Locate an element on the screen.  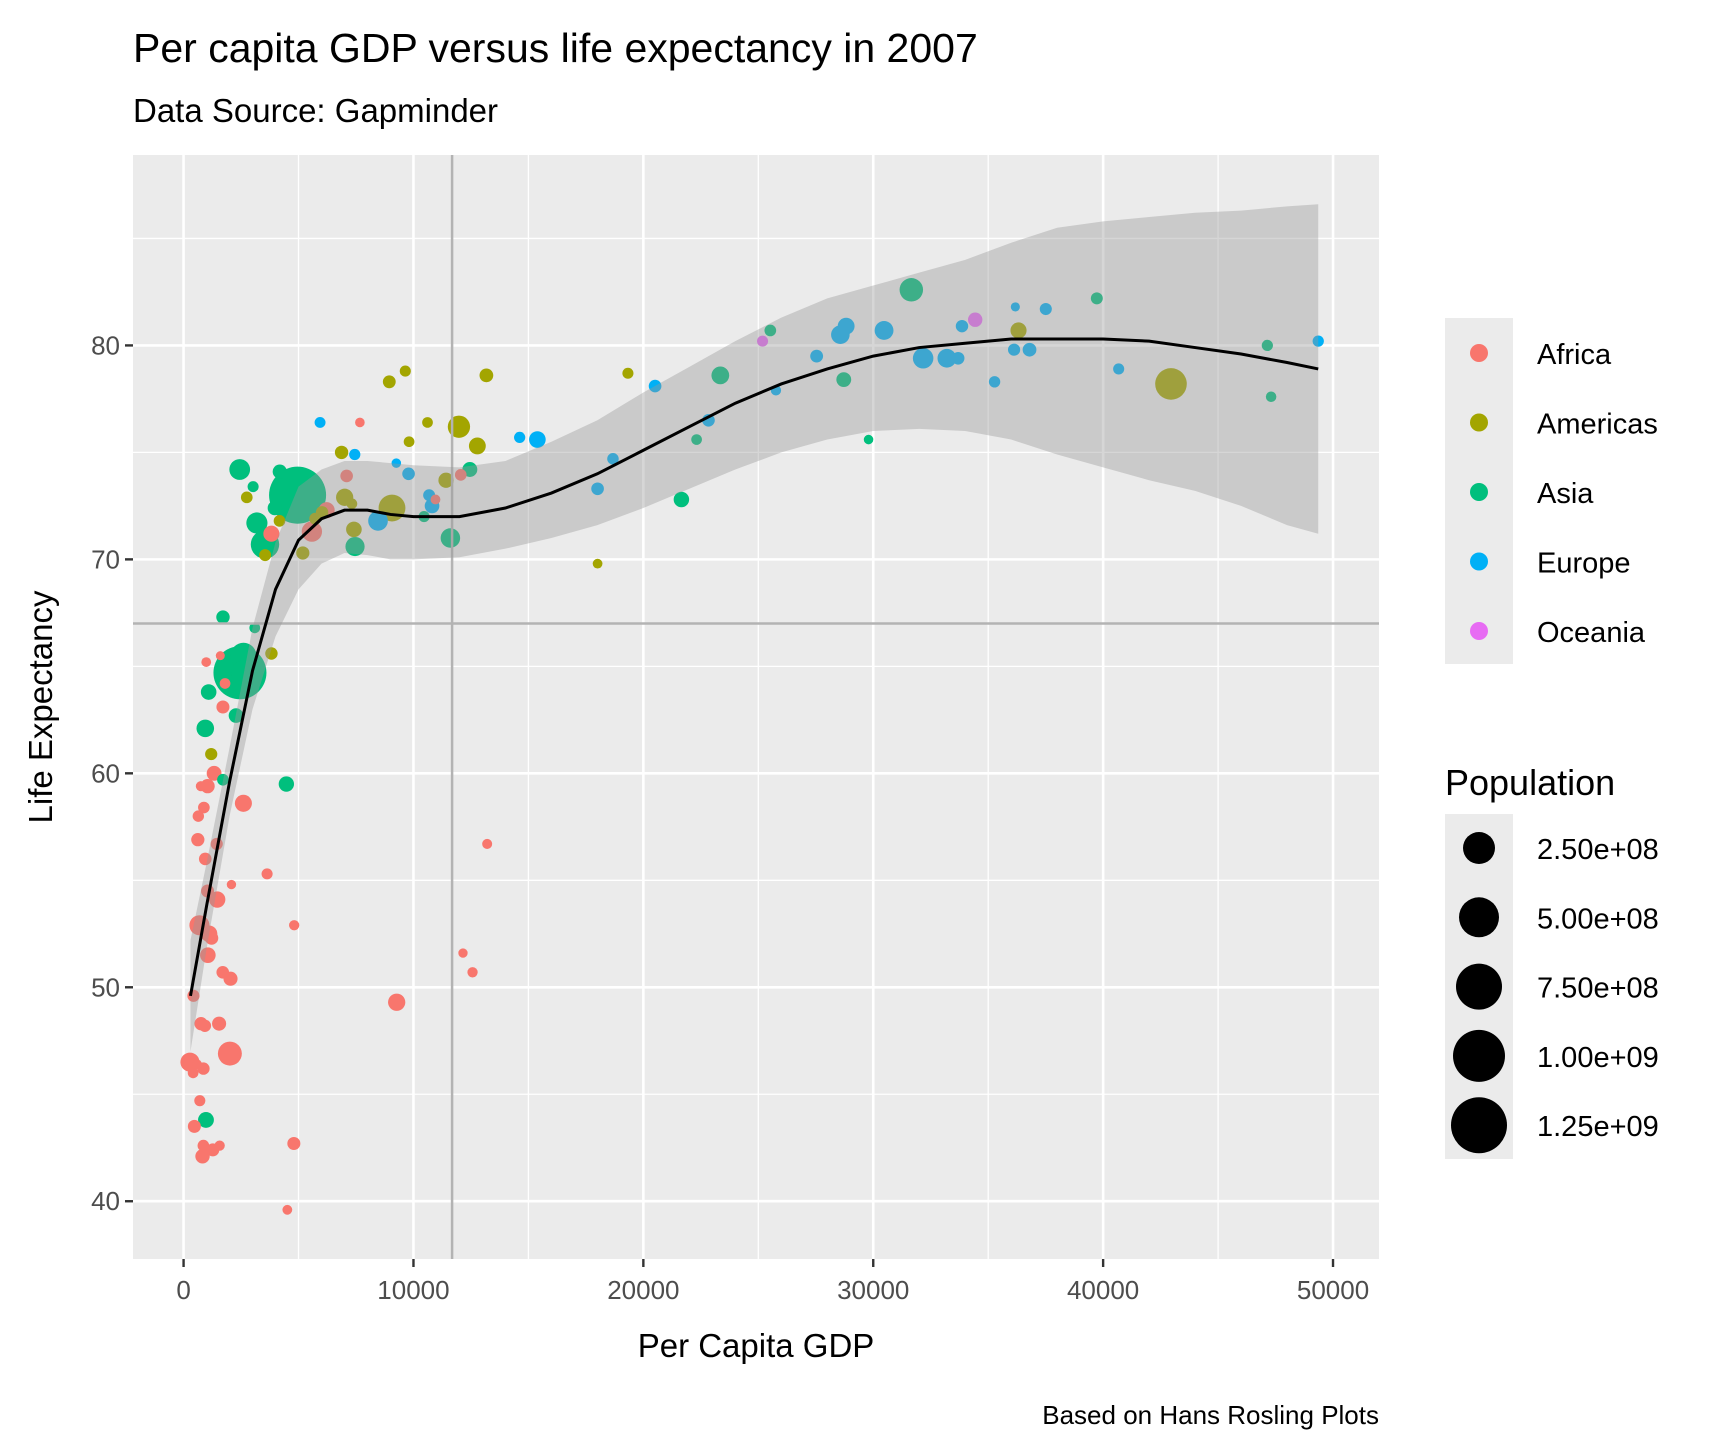
legend-size-label: 1.00e+09 is located at coordinates (1598, 1058).